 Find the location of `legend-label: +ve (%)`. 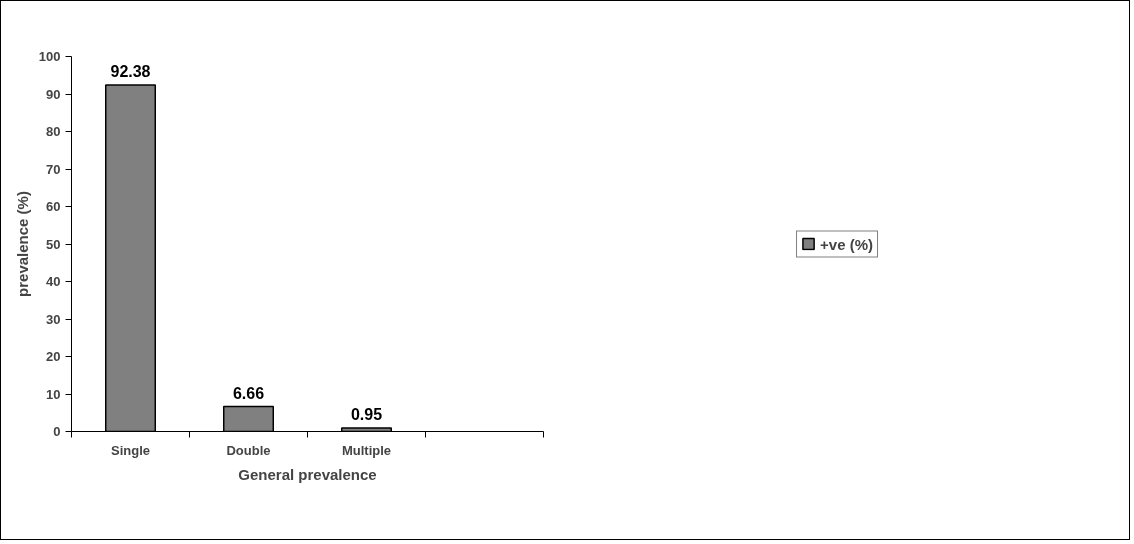

legend-label: +ve (%) is located at coordinates (846, 243).